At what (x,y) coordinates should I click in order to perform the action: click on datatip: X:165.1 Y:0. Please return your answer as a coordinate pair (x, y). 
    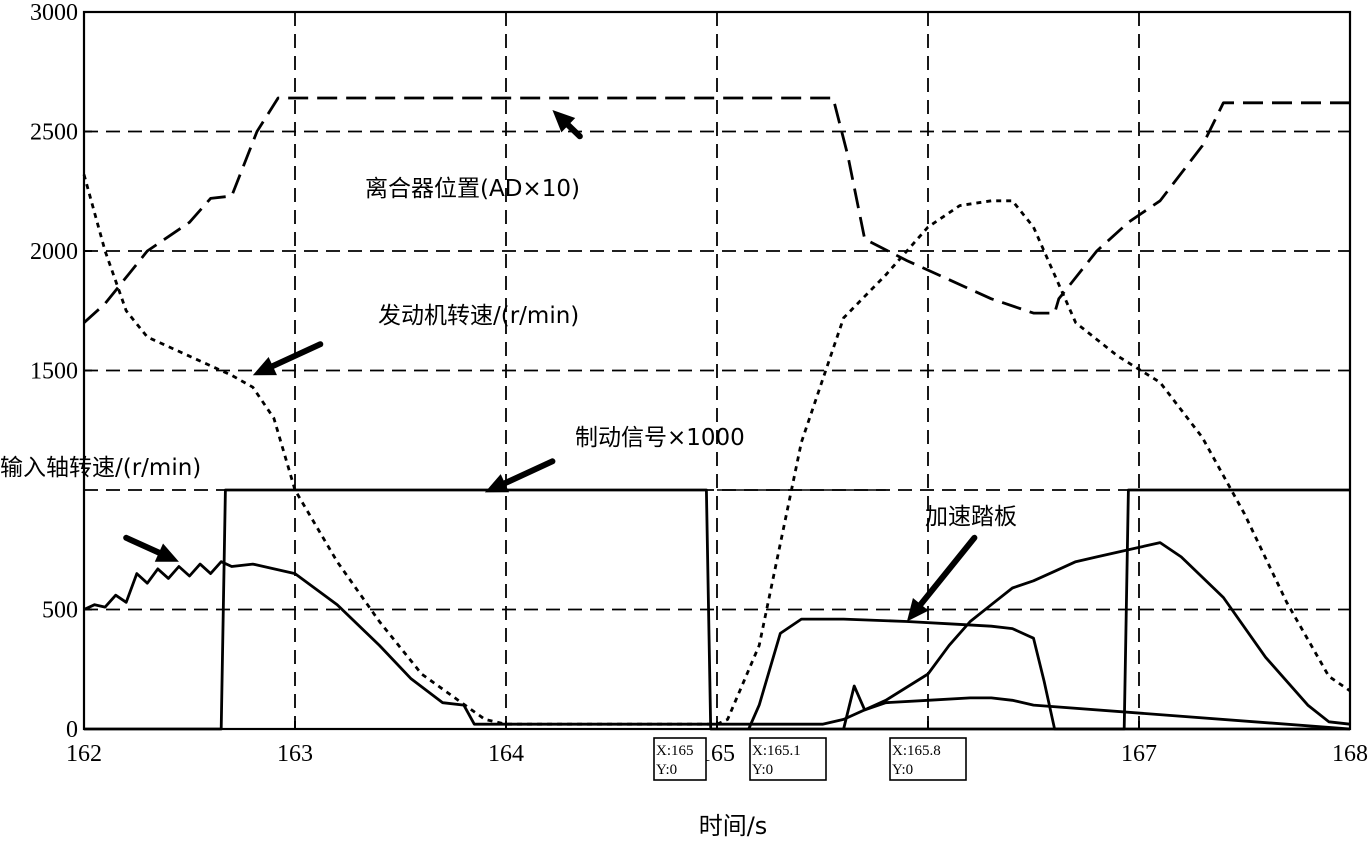
    Looking at the image, I should click on (788, 759).